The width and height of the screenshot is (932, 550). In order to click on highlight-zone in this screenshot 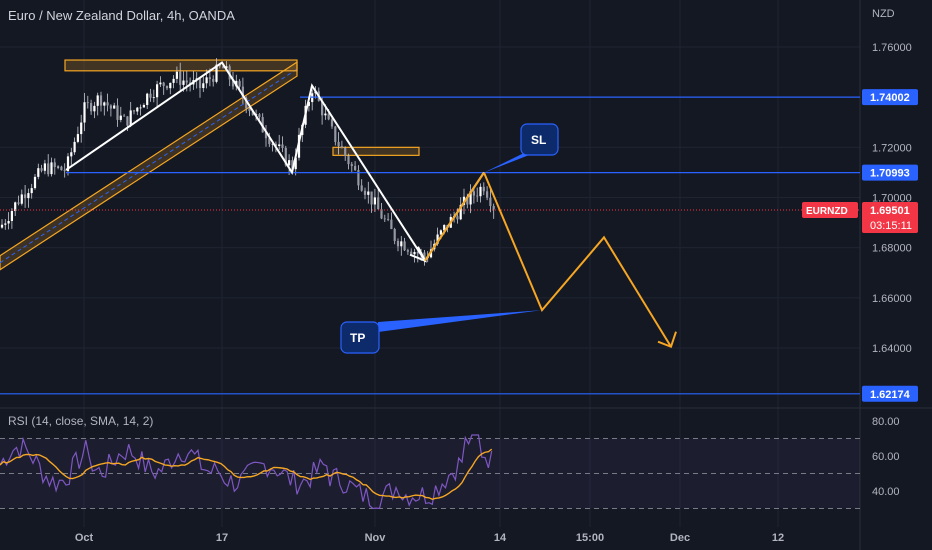, I will do `click(181, 65)`.